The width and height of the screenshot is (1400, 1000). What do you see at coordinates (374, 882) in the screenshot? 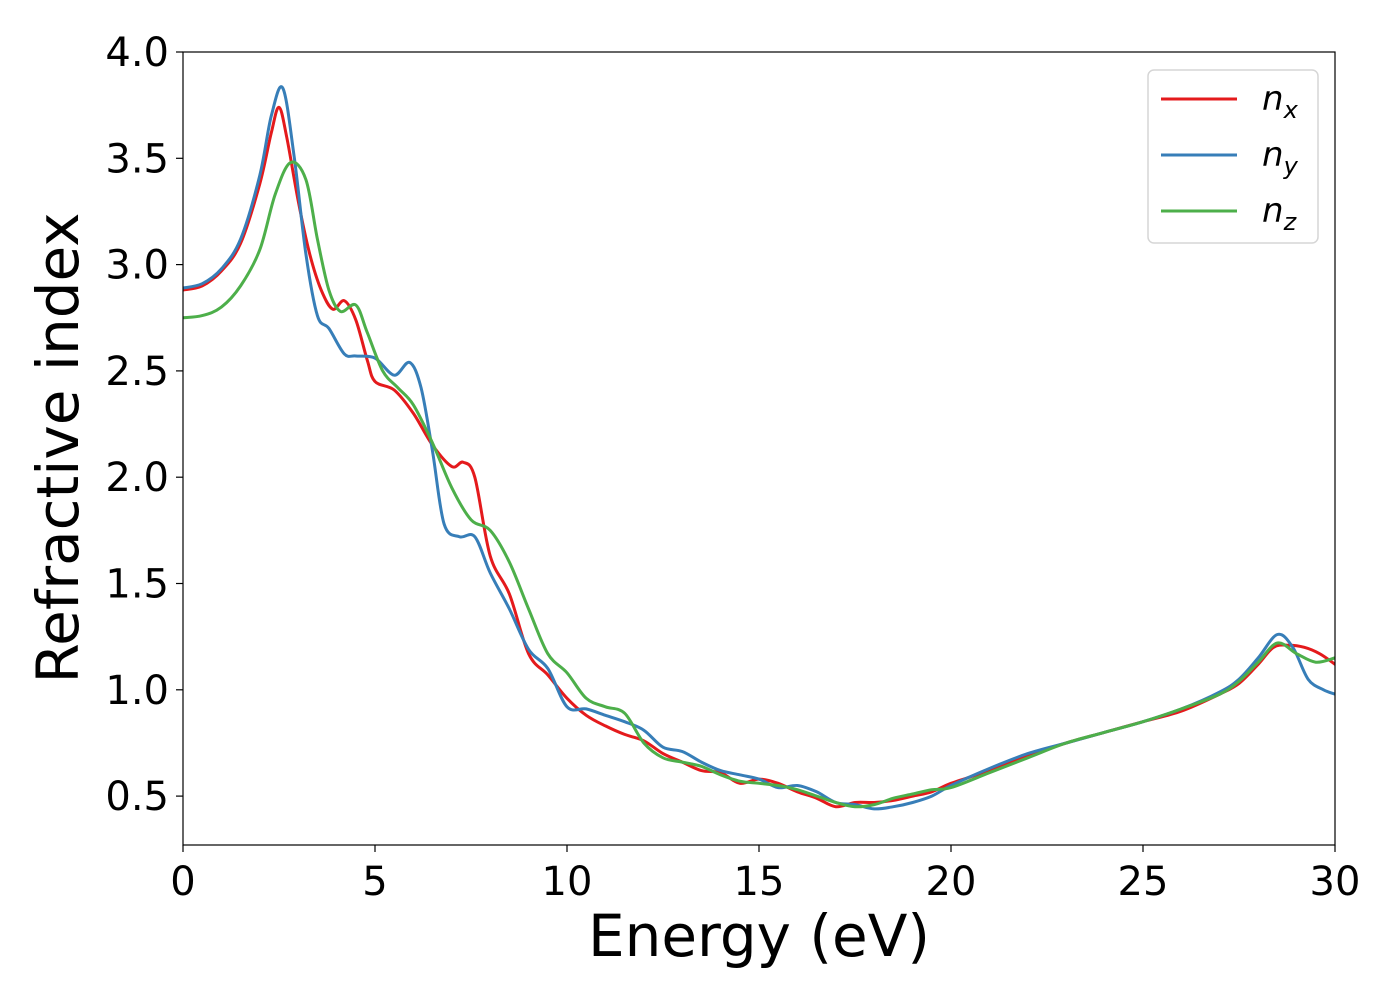
I see `x-tick-label: 5` at bounding box center [374, 882].